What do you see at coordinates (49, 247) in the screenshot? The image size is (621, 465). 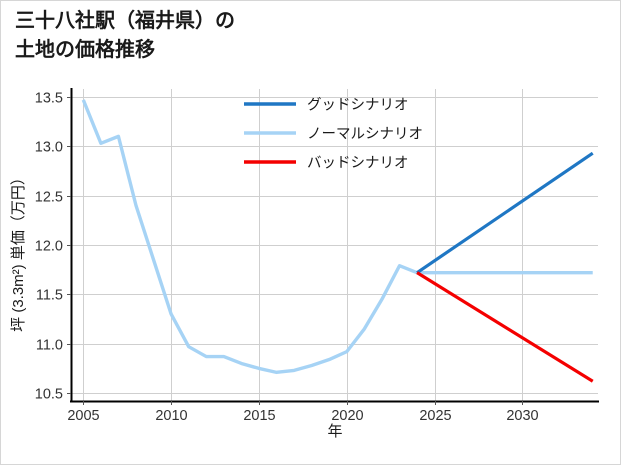 I see `y-tick-label: 12.0` at bounding box center [49, 247].